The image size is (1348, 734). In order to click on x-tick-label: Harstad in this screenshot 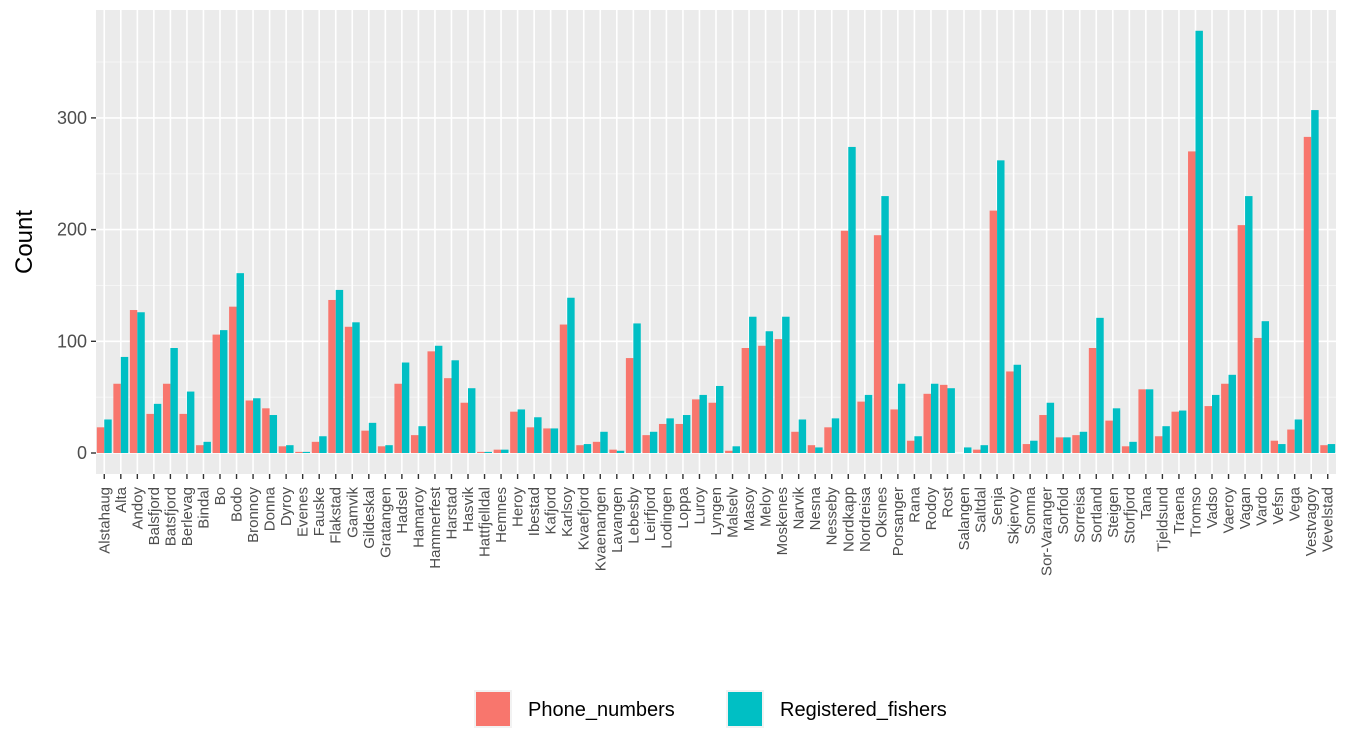, I will do `click(451, 513)`.